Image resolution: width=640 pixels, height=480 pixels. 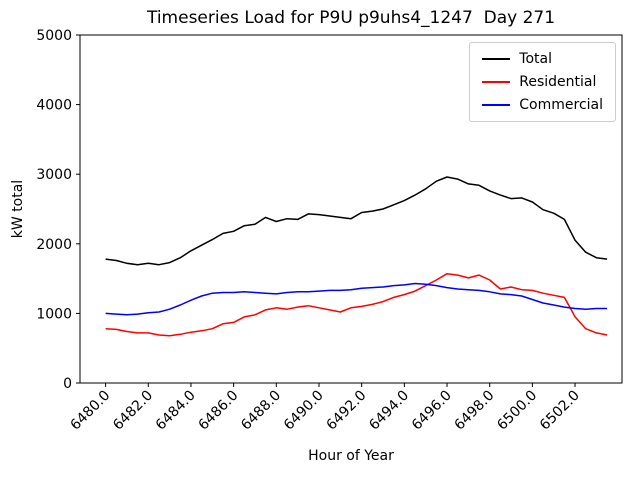 I want to click on x-tick-label: 6486.0, so click(x=219, y=411).